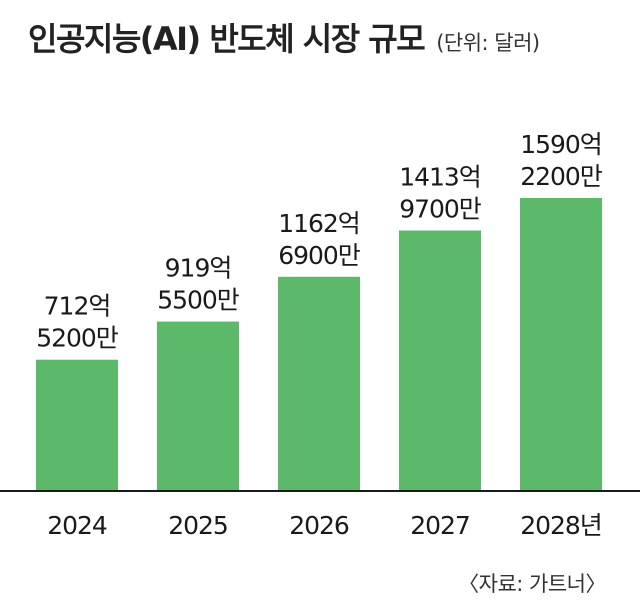  I want to click on value-label-3-1: 9700만, so click(440, 208).